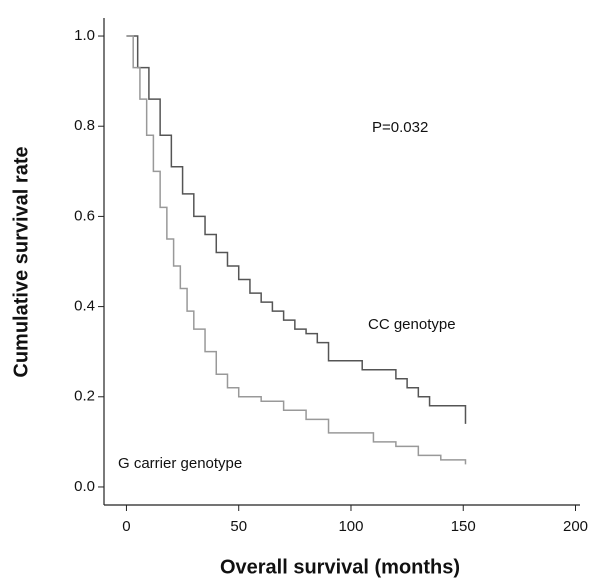 This screenshot has height=586, width=590. I want to click on curve-label: G carrier genotype, so click(180, 463).